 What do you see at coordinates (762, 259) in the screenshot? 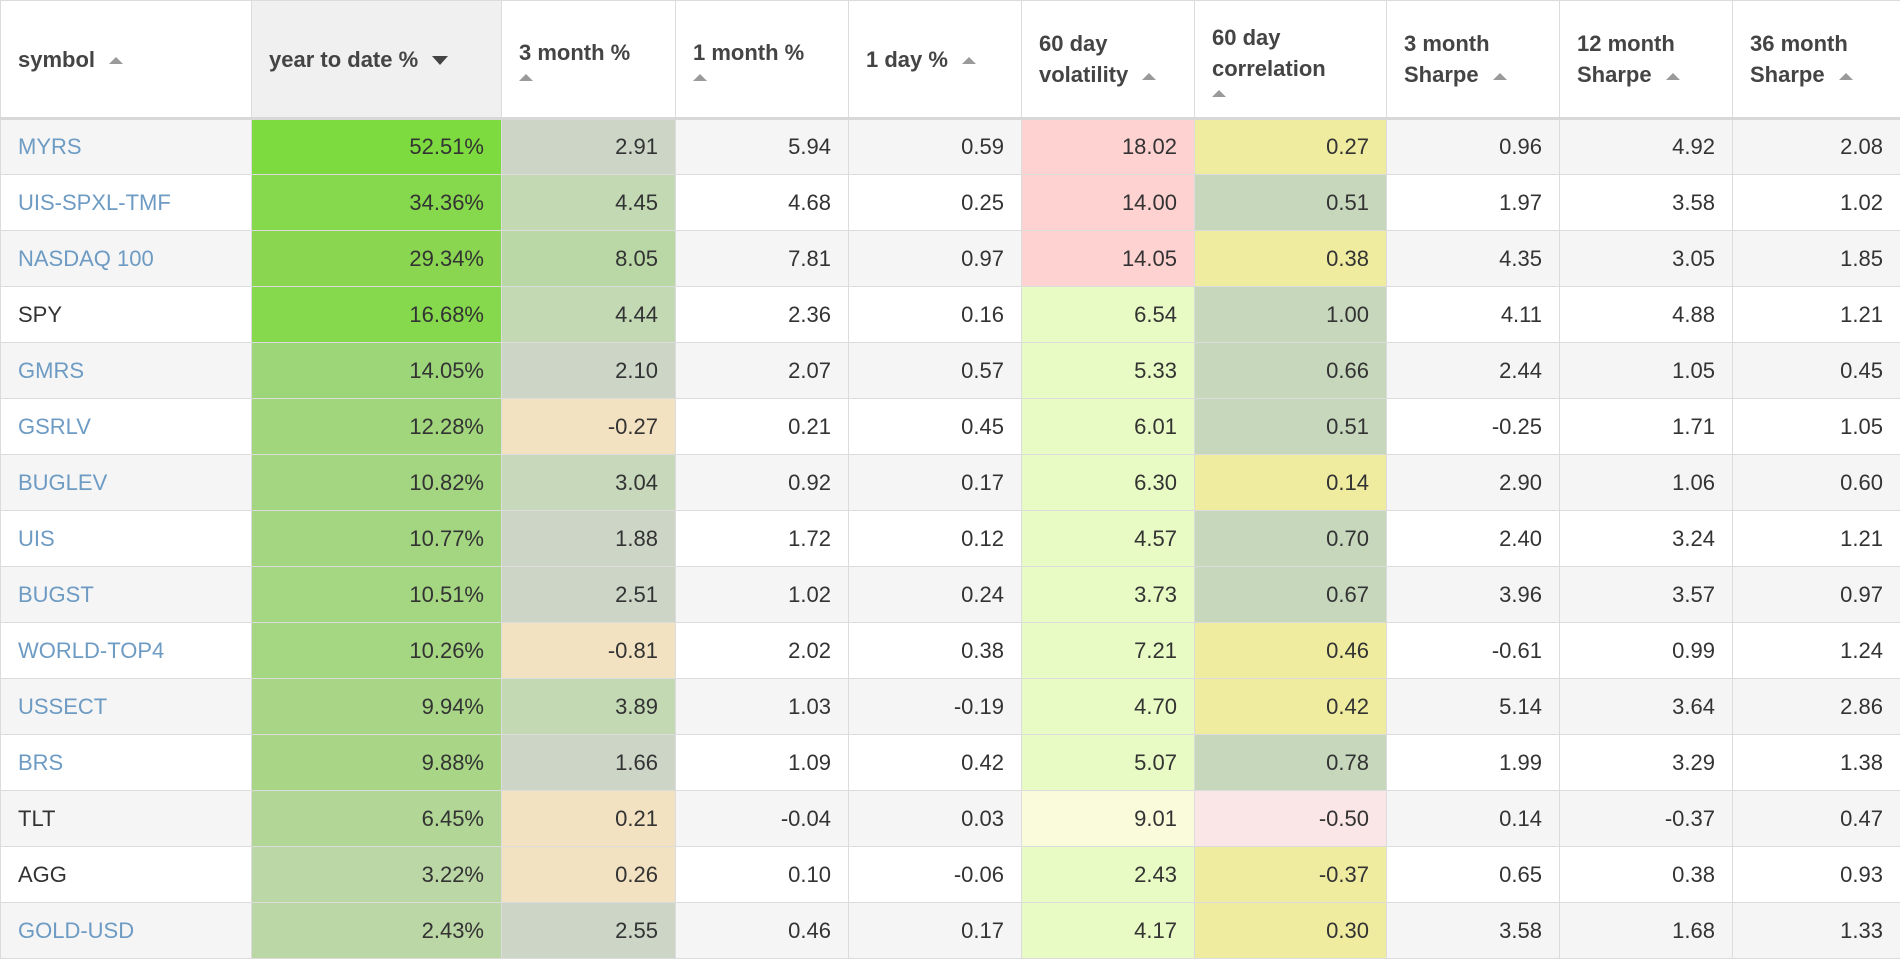
I see `cell-m1: 7.81` at bounding box center [762, 259].